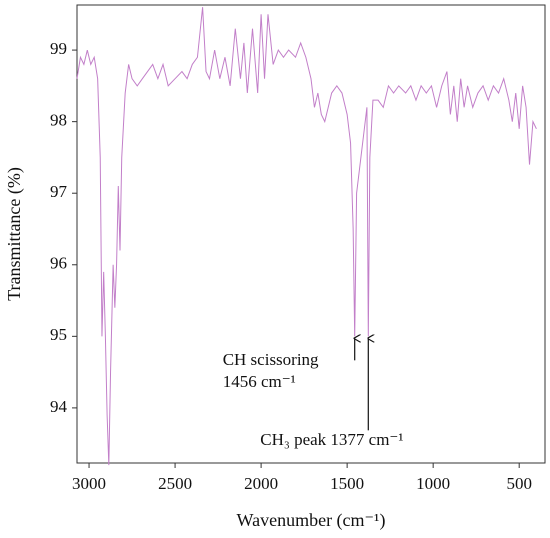 The width and height of the screenshot is (550, 538). What do you see at coordinates (89, 483) in the screenshot?
I see `x-tick-label: 3000` at bounding box center [89, 483].